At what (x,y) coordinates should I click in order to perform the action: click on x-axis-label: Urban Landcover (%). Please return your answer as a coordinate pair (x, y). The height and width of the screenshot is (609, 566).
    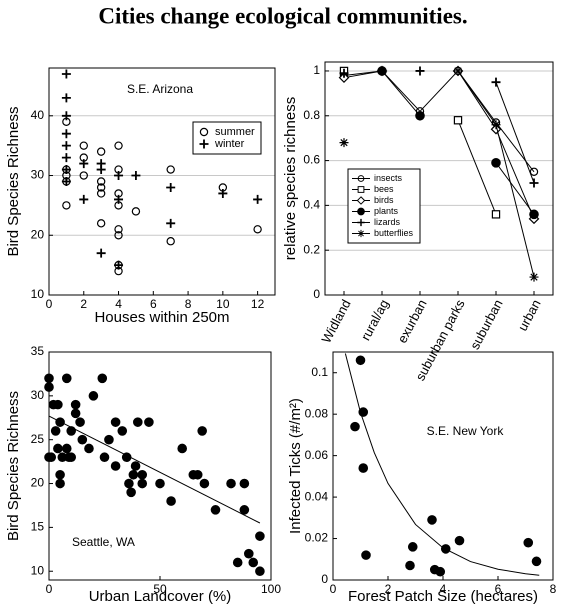
    Looking at the image, I should click on (160, 596).